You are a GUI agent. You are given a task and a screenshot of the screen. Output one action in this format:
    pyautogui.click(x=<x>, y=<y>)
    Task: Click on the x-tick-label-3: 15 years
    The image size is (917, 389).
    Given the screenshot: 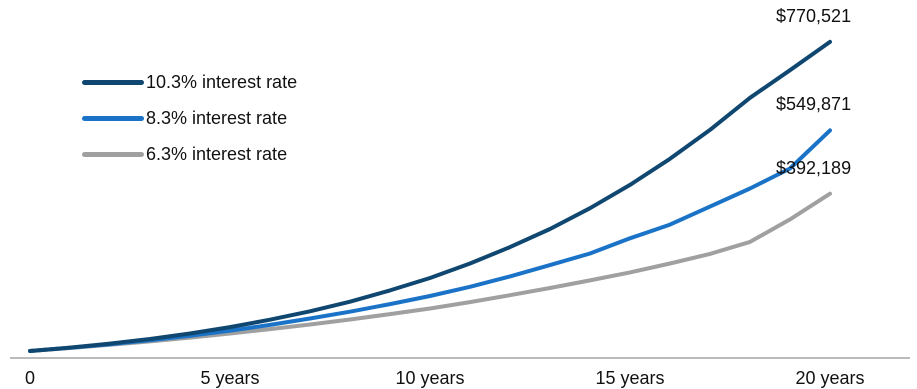 What is the action you would take?
    pyautogui.click(x=630, y=378)
    